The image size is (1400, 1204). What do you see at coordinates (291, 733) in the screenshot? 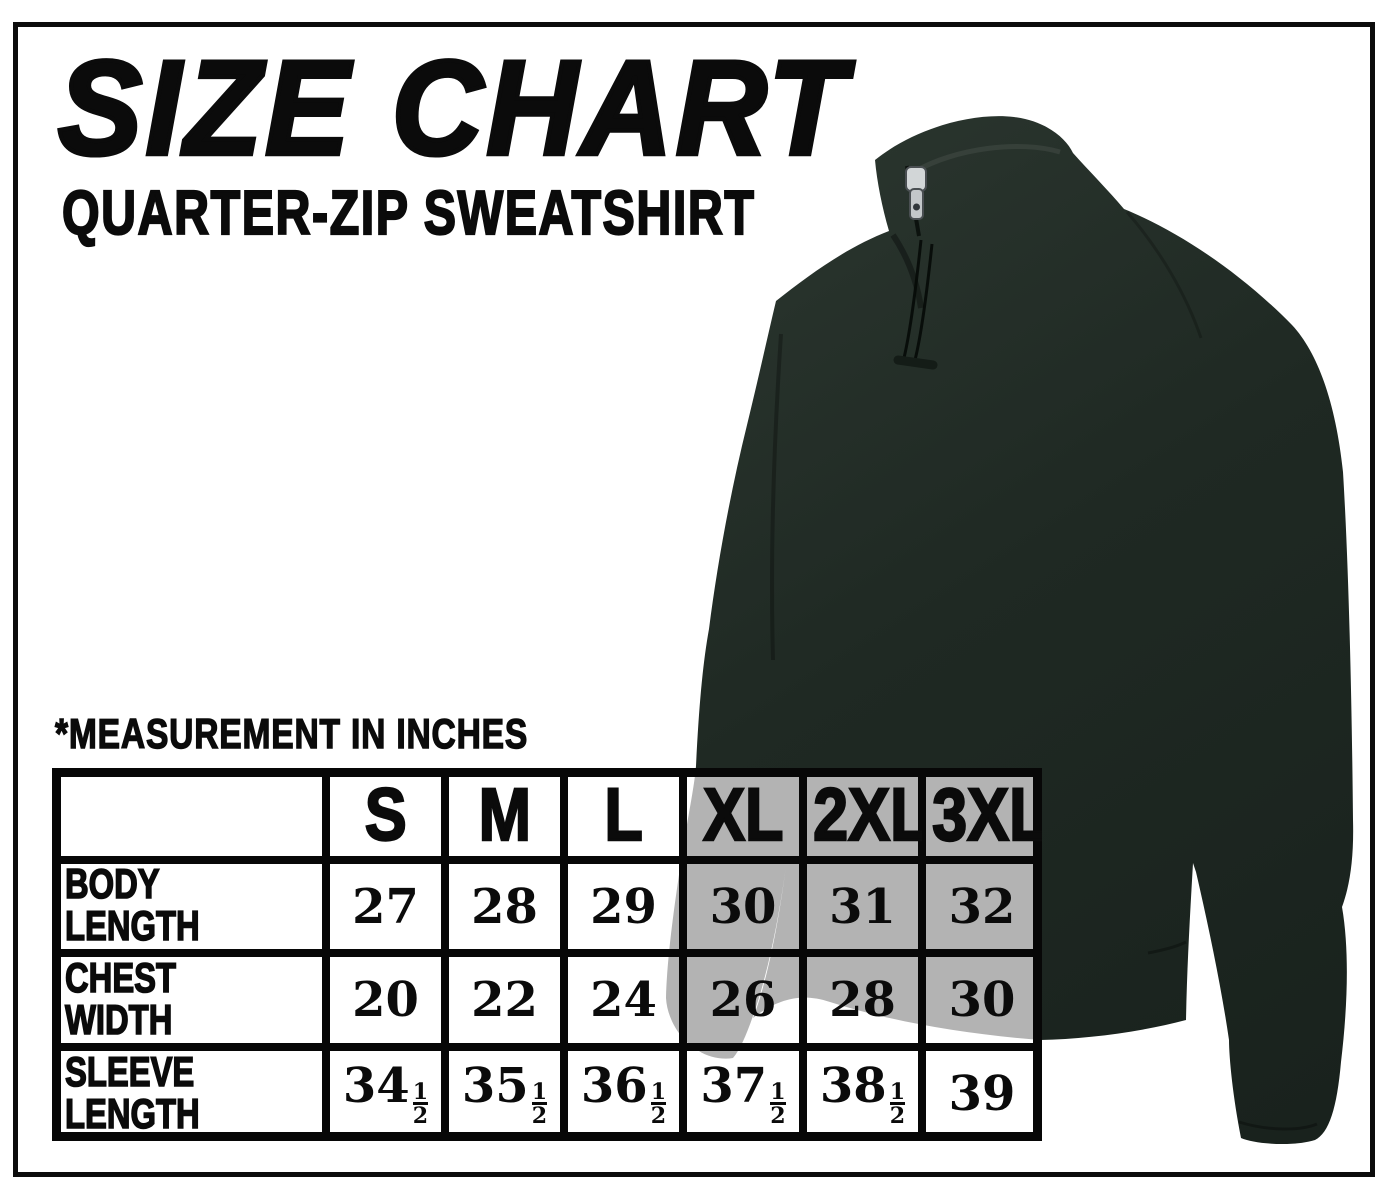
I see `measurement-note: *MEASUREMENT IN INCHES` at bounding box center [291, 733].